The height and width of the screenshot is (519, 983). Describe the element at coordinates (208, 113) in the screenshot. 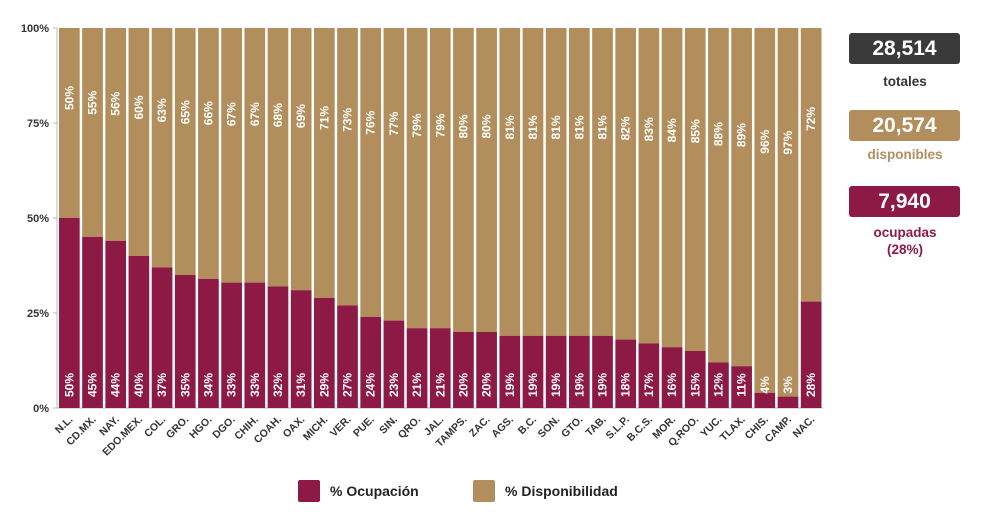

I see `data-label-availability: 66%` at that location.